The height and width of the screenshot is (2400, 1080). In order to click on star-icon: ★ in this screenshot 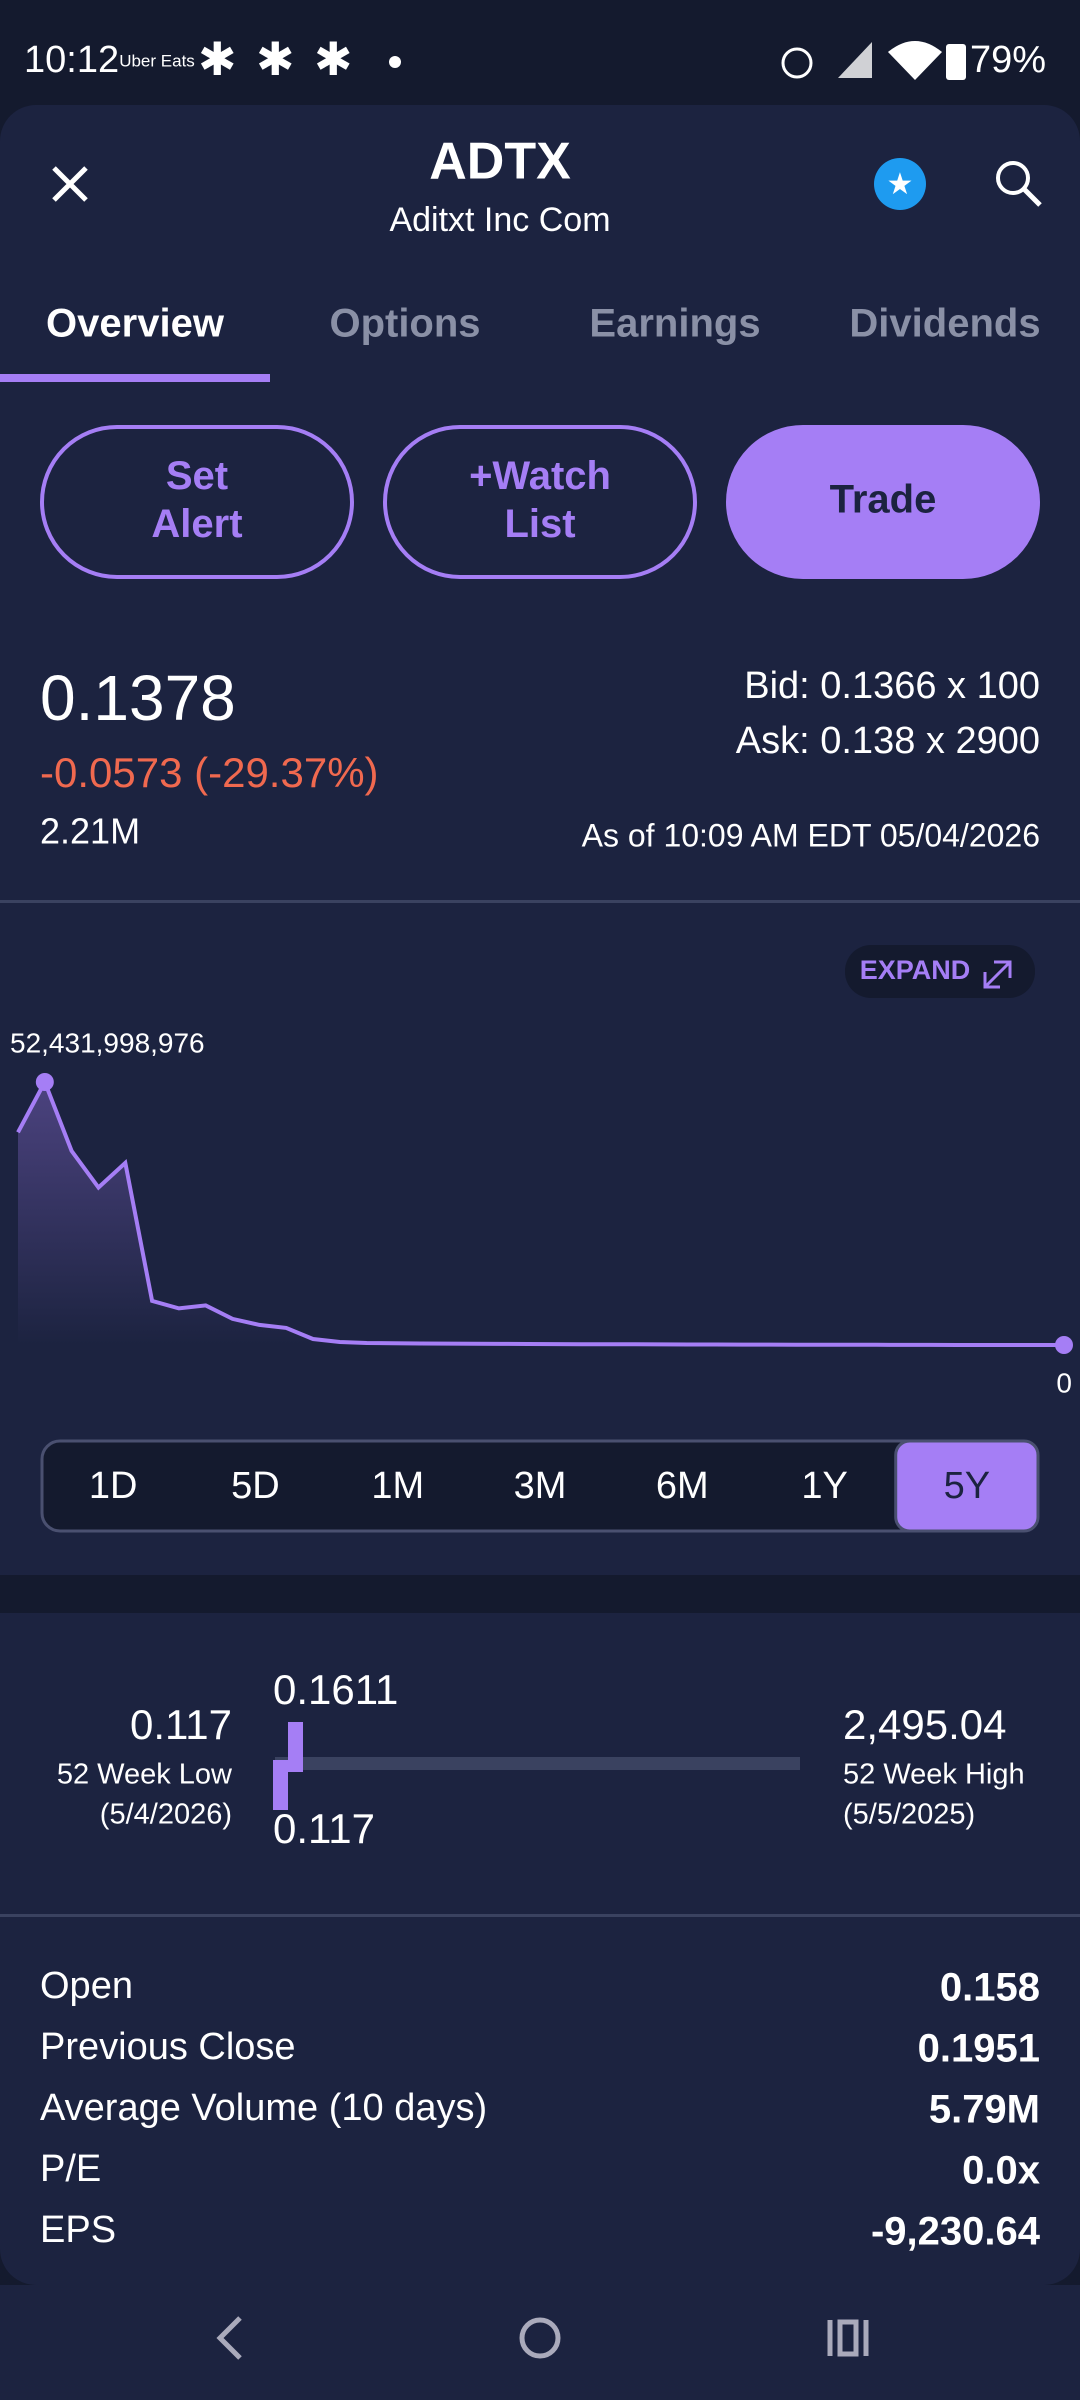, I will do `click(900, 184)`.